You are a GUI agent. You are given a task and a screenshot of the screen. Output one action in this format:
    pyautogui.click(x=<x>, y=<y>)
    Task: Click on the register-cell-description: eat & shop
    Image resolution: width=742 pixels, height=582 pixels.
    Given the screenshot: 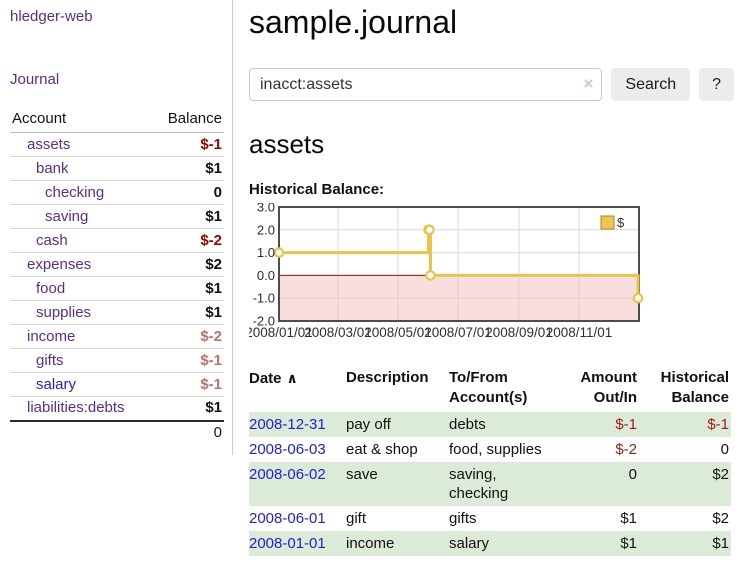 What is the action you would take?
    pyautogui.click(x=382, y=449)
    